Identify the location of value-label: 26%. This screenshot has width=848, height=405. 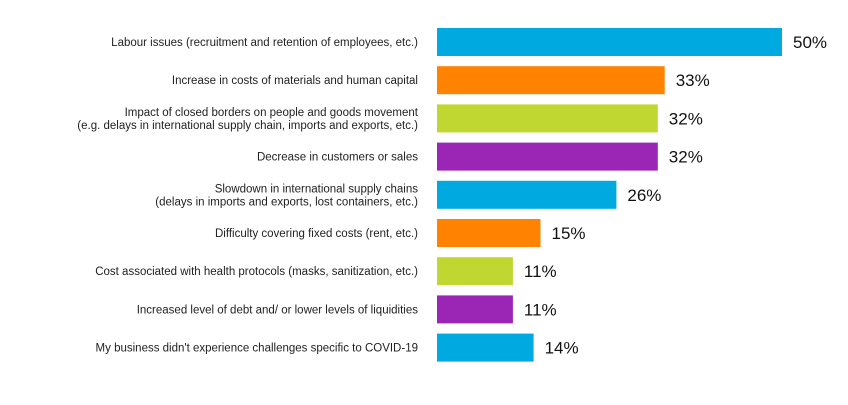
(644, 195).